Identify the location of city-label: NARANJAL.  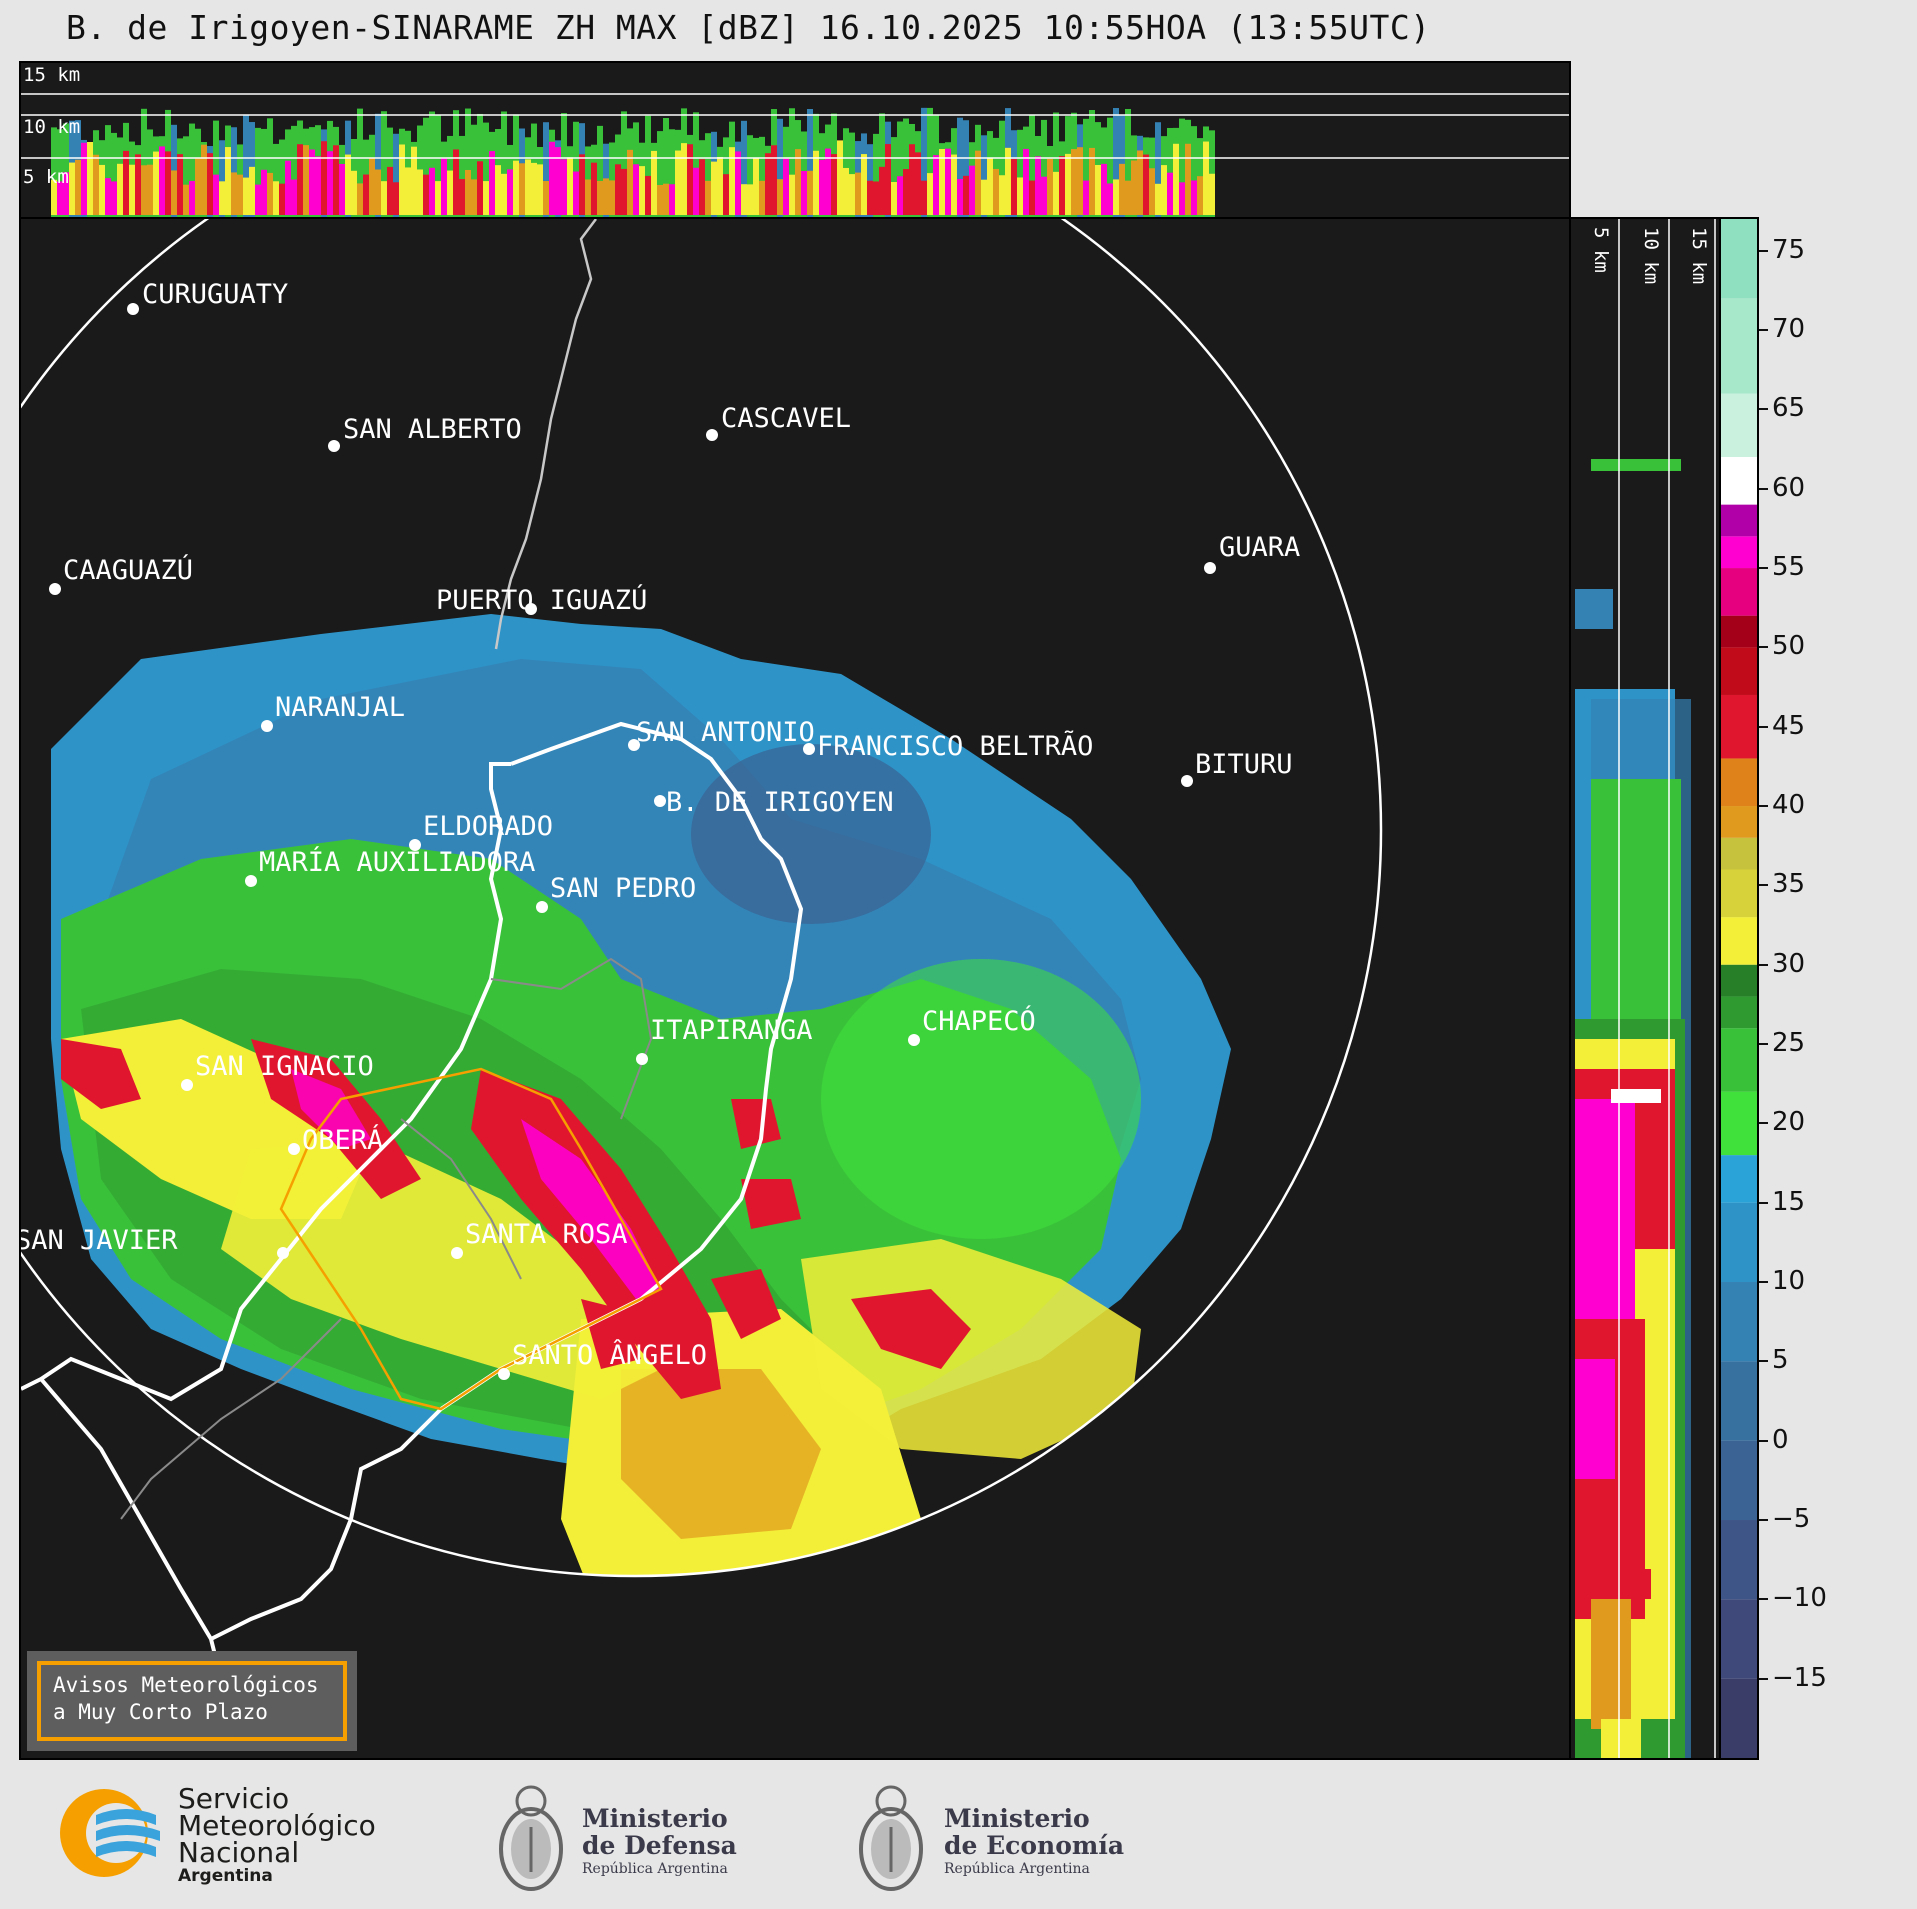
(340, 707).